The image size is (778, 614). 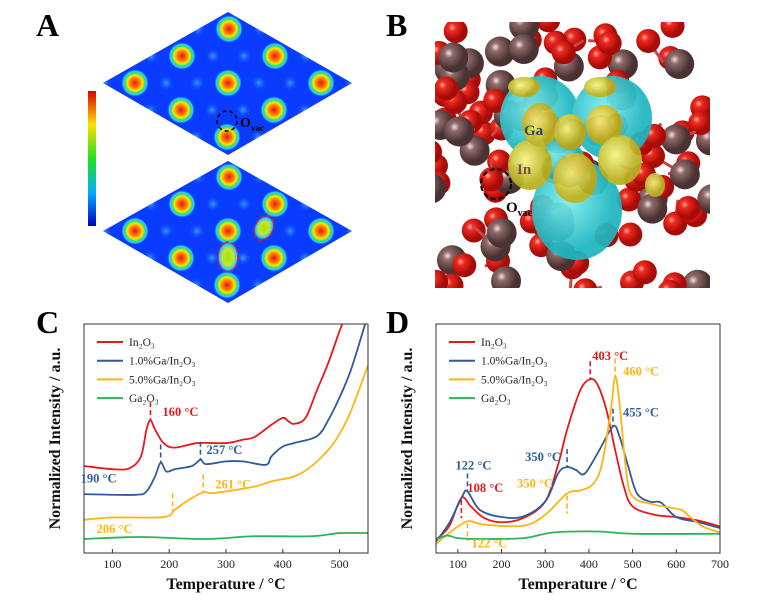 I want to click on peak-label: 403 °C, so click(x=610, y=356).